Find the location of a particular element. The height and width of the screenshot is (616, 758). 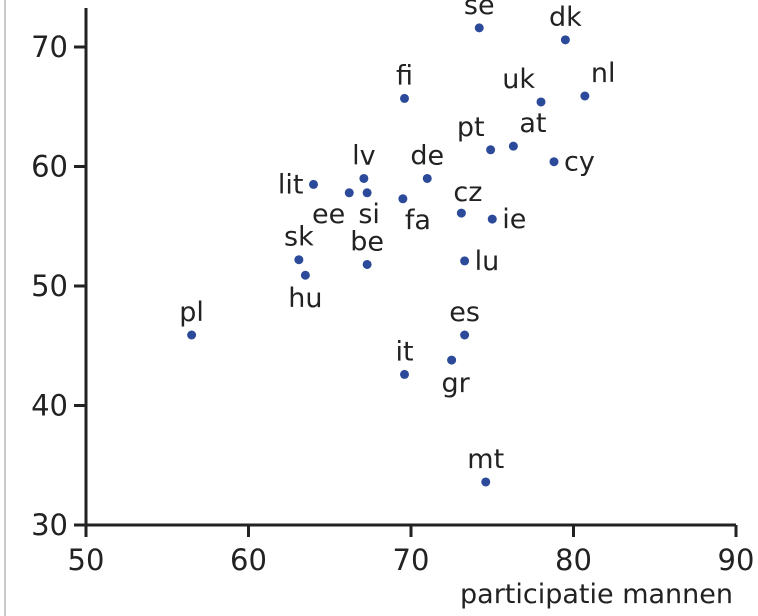

data-point-pt is located at coordinates (491, 150).